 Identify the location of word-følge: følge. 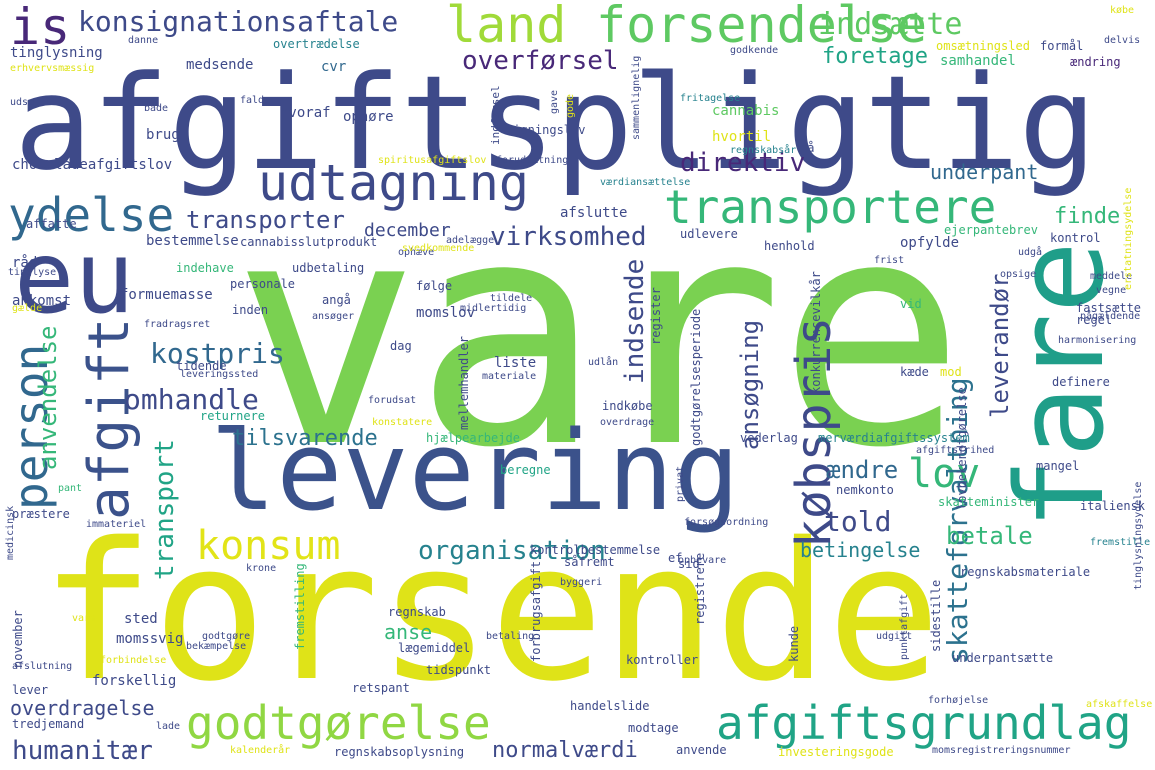
(434, 286).